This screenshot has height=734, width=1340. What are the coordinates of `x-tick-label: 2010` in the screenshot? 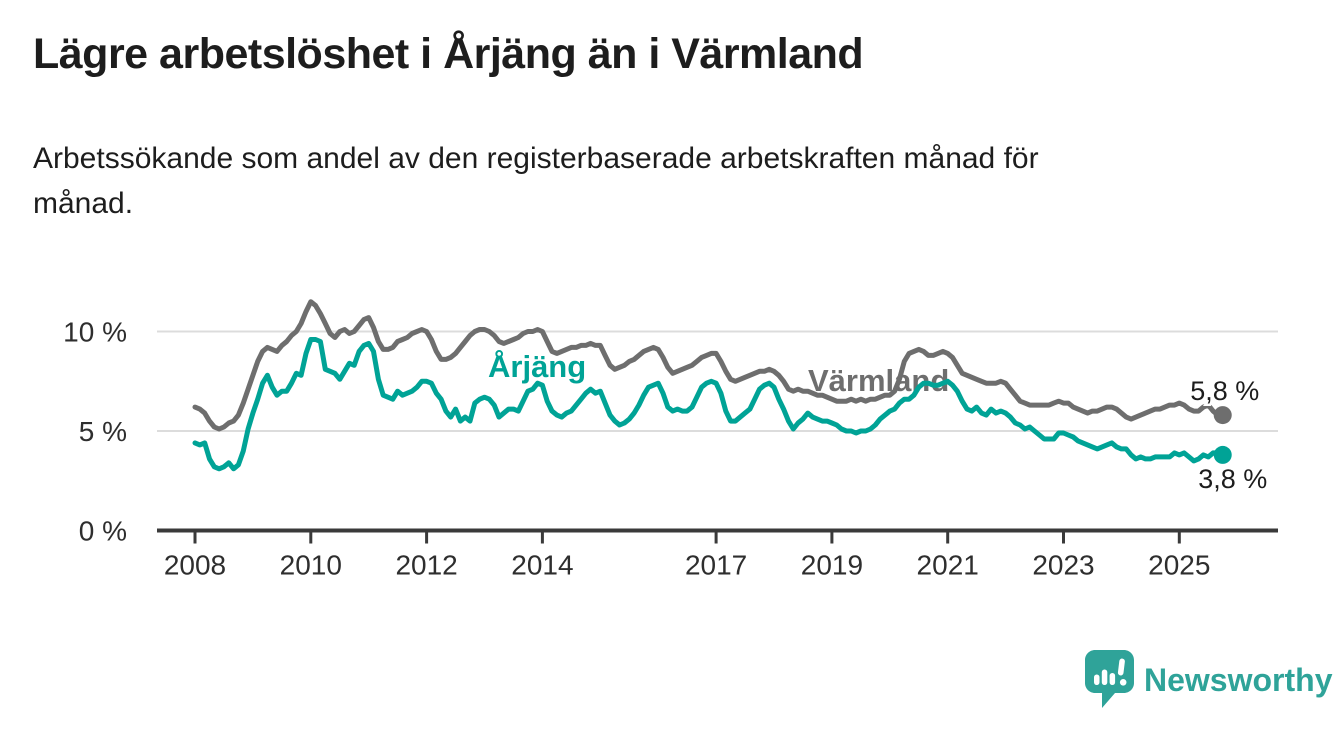 It's located at (311, 565).